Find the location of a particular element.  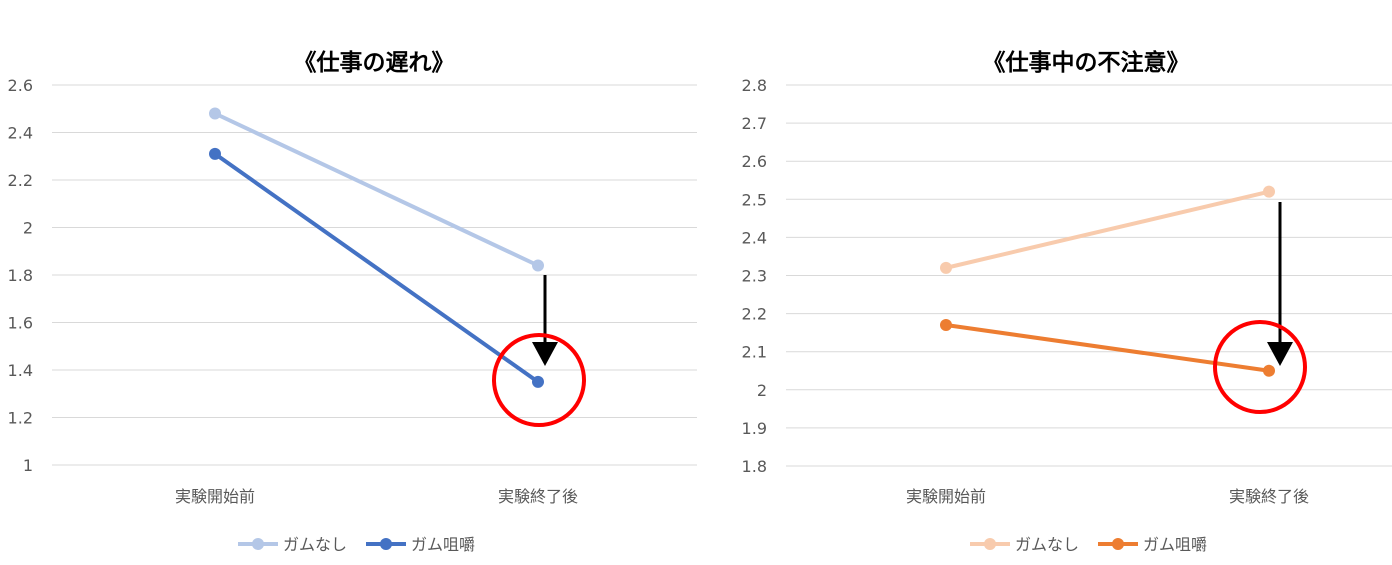

y-tick-label: 2.1 is located at coordinates (754, 352).